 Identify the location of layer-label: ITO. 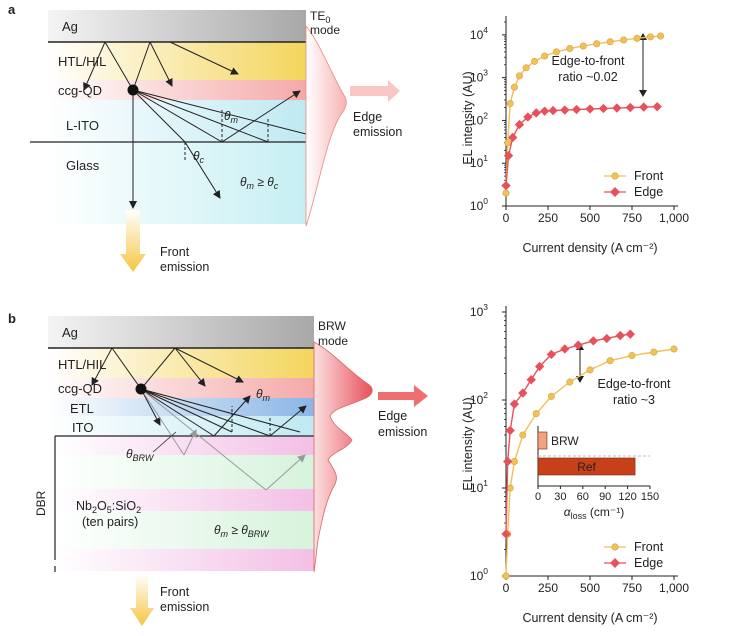
(82, 427).